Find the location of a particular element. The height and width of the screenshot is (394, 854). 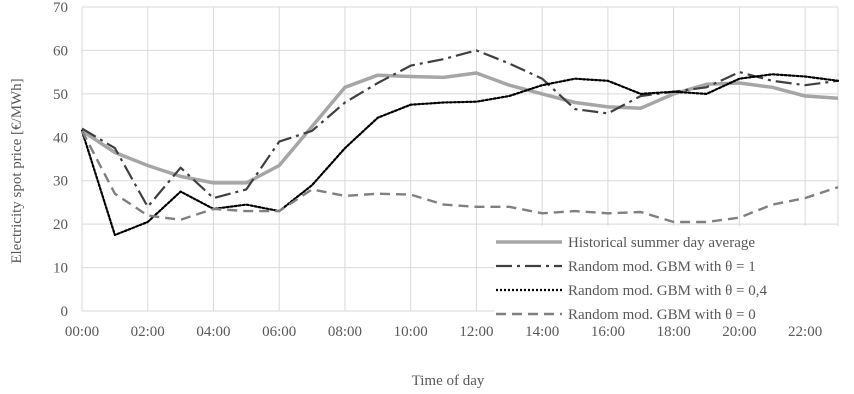

y-tick-label: 0 is located at coordinates (65, 312).